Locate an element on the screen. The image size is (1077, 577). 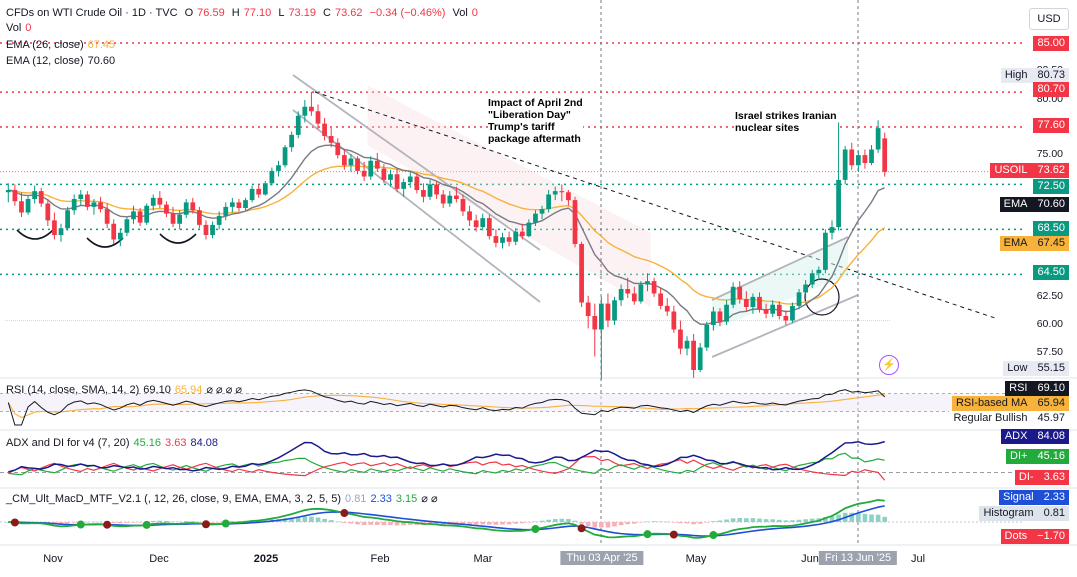
volume-legend: Vol 0 is located at coordinates (19, 28).